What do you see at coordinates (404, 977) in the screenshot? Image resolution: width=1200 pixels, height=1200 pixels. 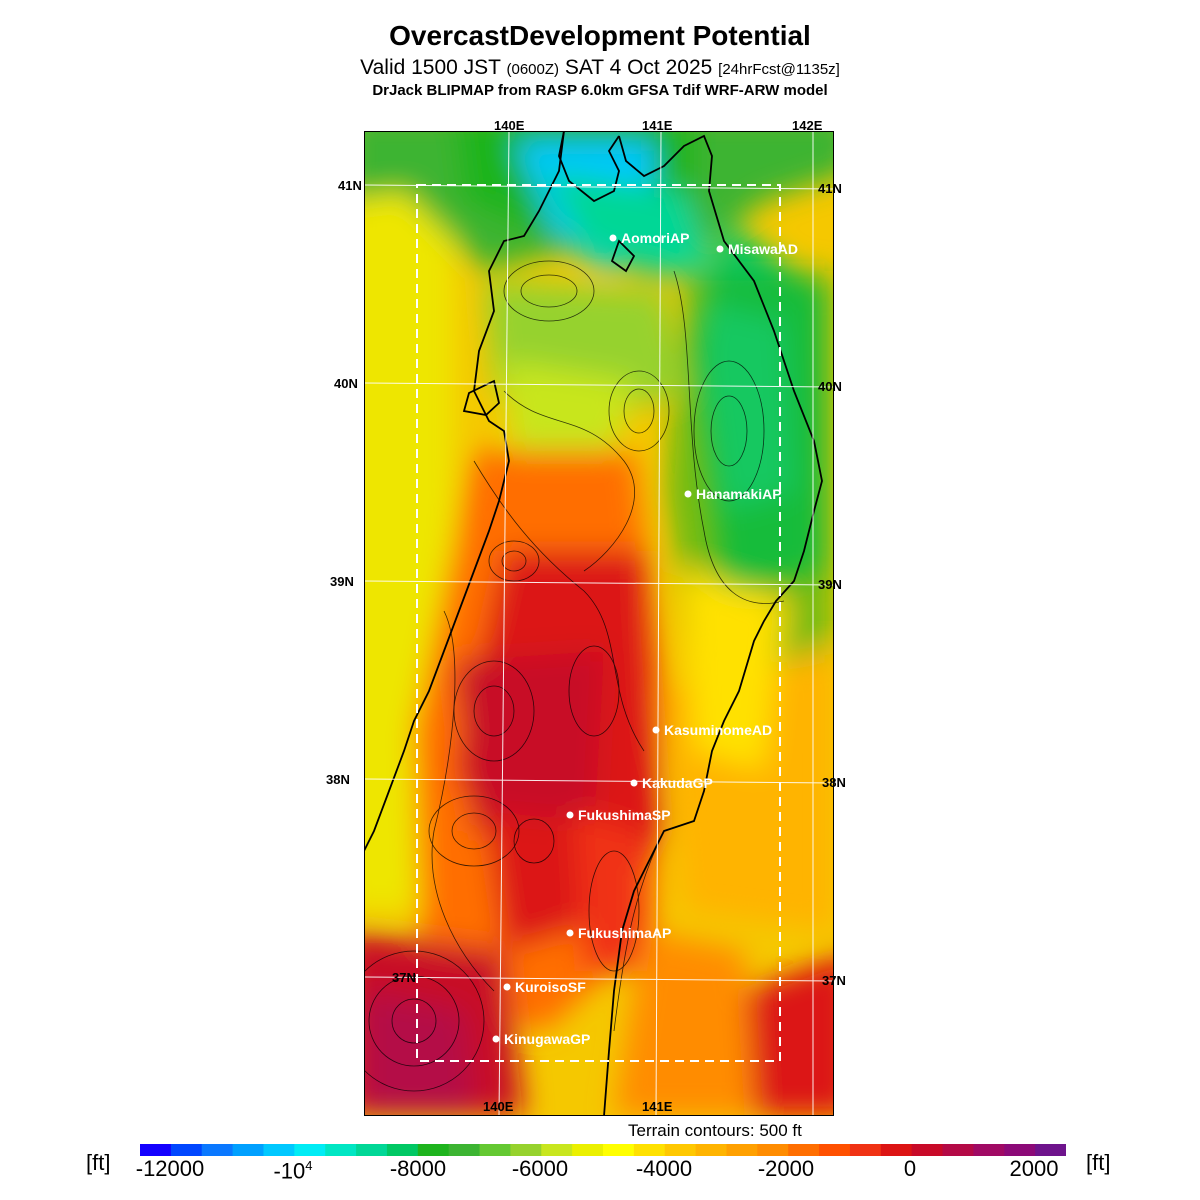 I see `lat-label-left: 37N` at bounding box center [404, 977].